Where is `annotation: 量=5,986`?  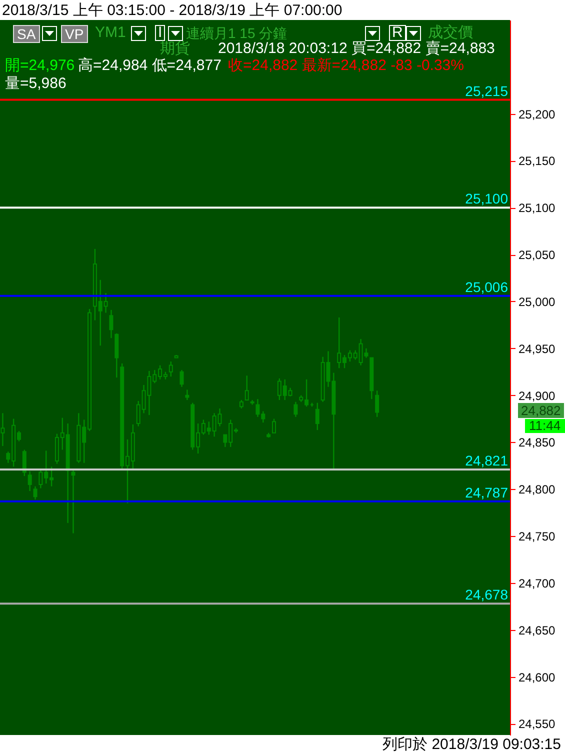
annotation: 量=5,986 is located at coordinates (35, 83).